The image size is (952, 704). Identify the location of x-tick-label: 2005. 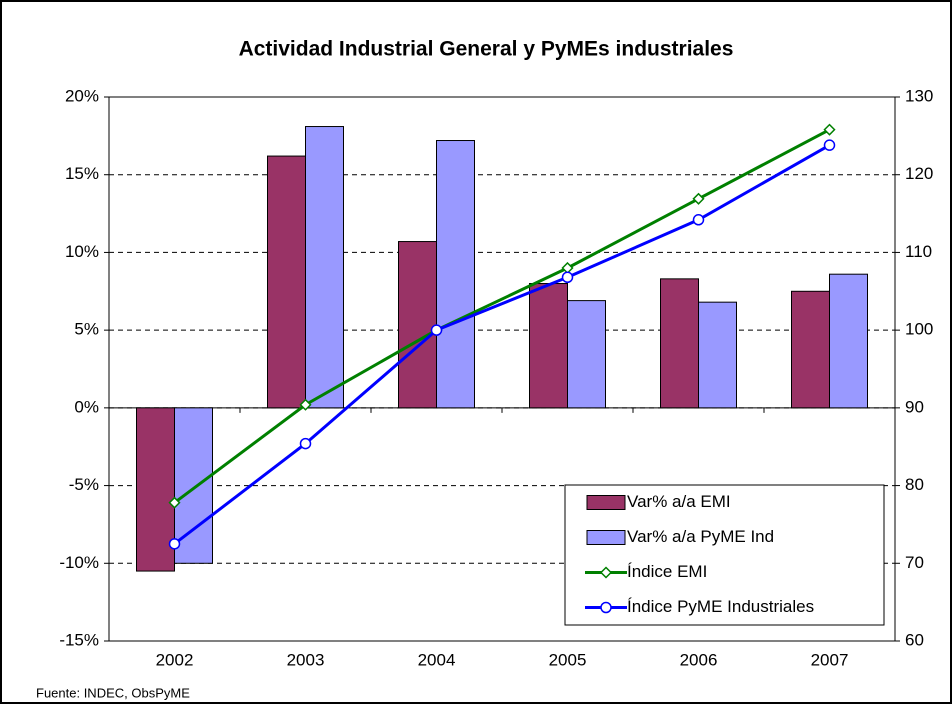
(568, 659).